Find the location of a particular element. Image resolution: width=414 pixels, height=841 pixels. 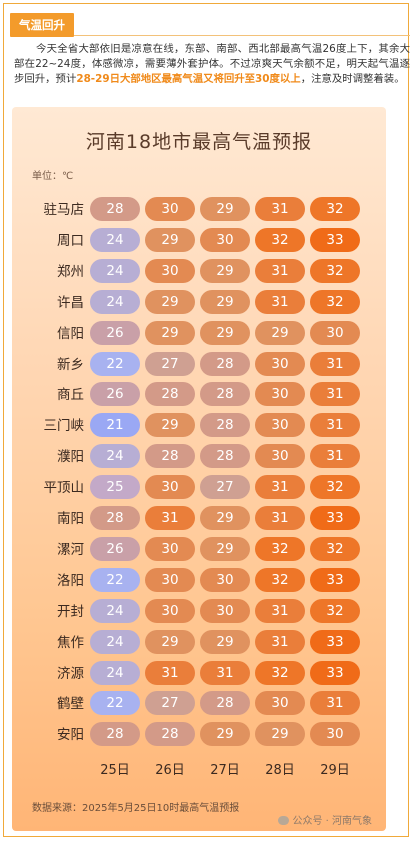

city-label: 开封 is located at coordinates (70, 611).